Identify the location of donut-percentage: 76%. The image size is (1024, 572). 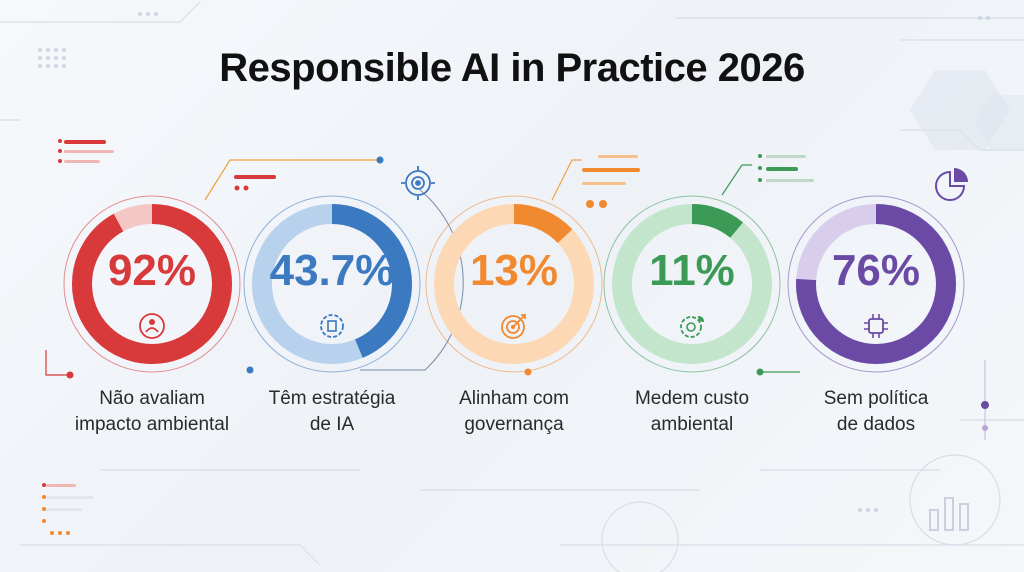
(876, 270).